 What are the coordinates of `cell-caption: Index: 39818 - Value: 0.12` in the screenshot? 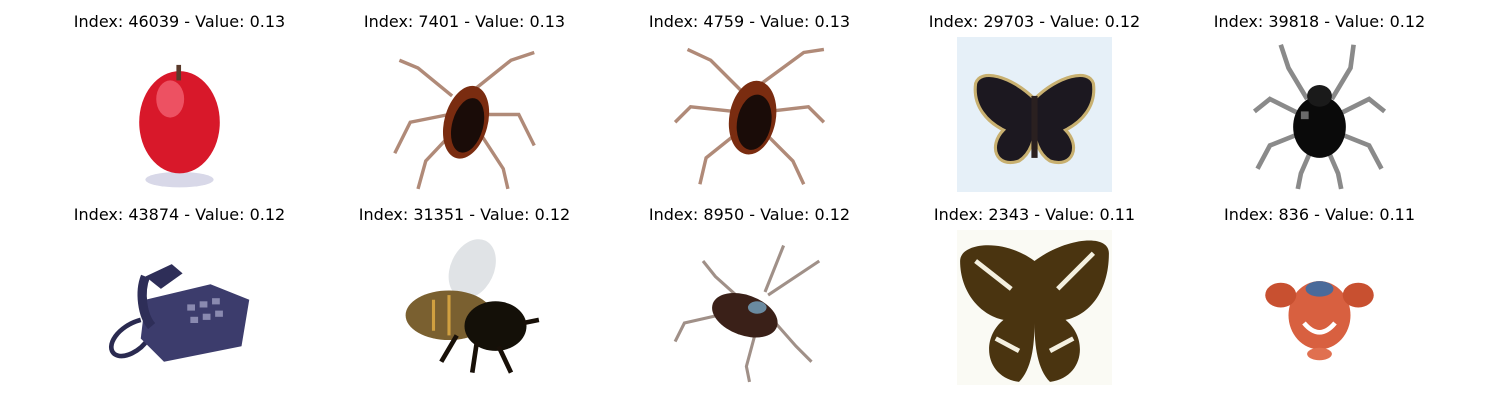 It's located at (1319, 21).